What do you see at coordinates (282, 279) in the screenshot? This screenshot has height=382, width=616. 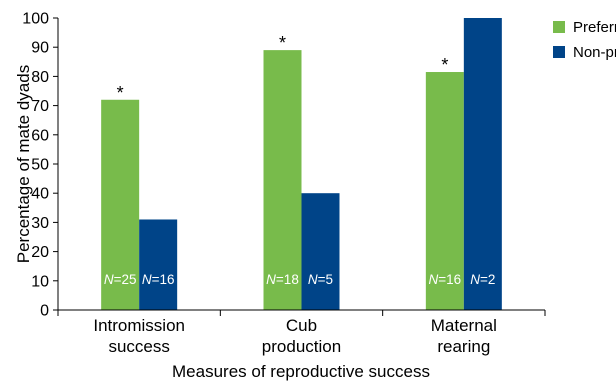 I see `bar-n-label: N=18` at bounding box center [282, 279].